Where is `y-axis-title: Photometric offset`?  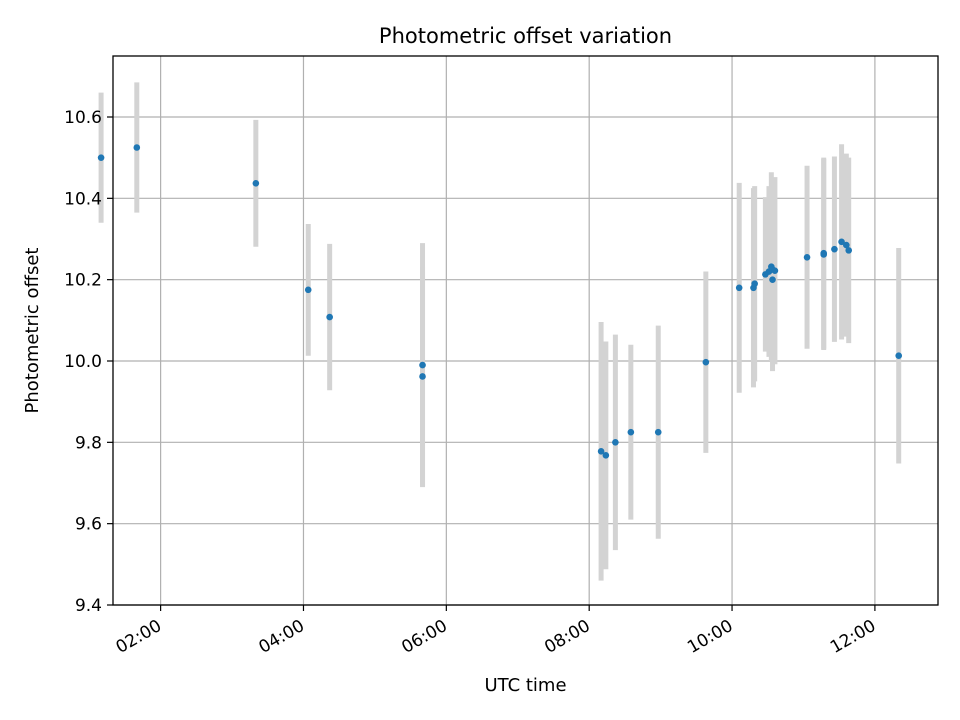 y-axis-title: Photometric offset is located at coordinates (32, 331).